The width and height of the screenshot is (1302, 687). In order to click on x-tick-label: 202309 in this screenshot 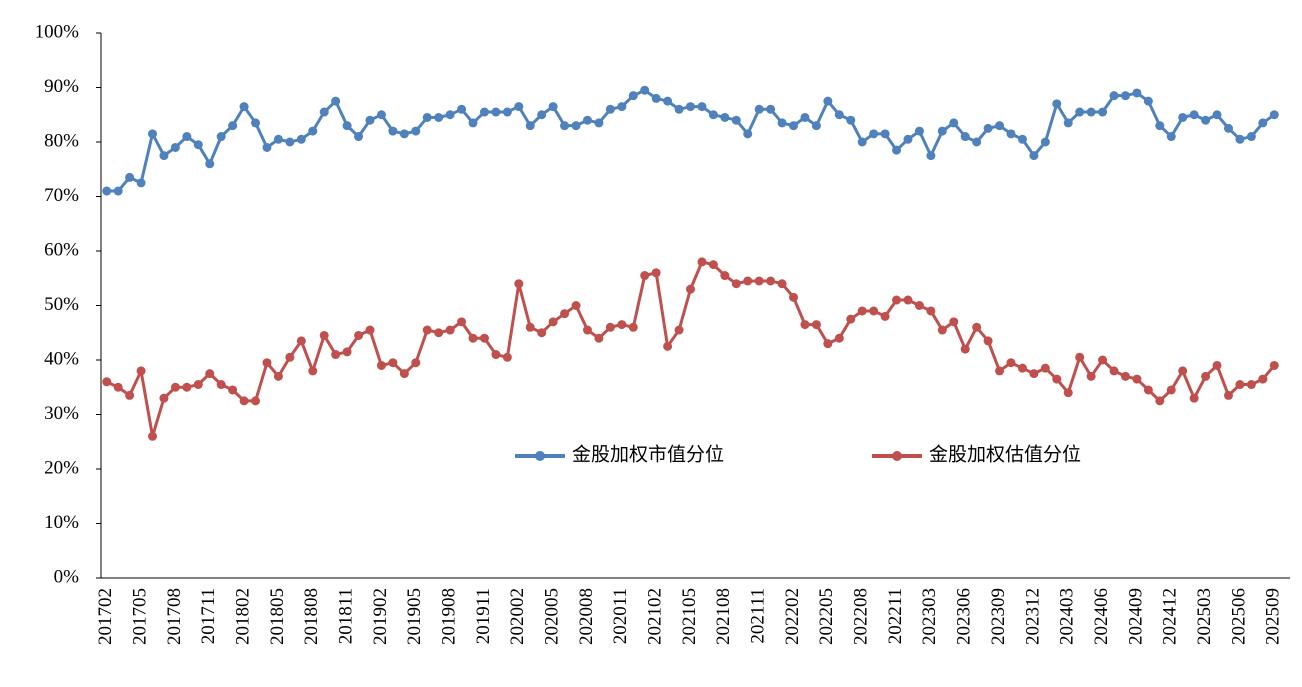, I will do `click(998, 616)`.